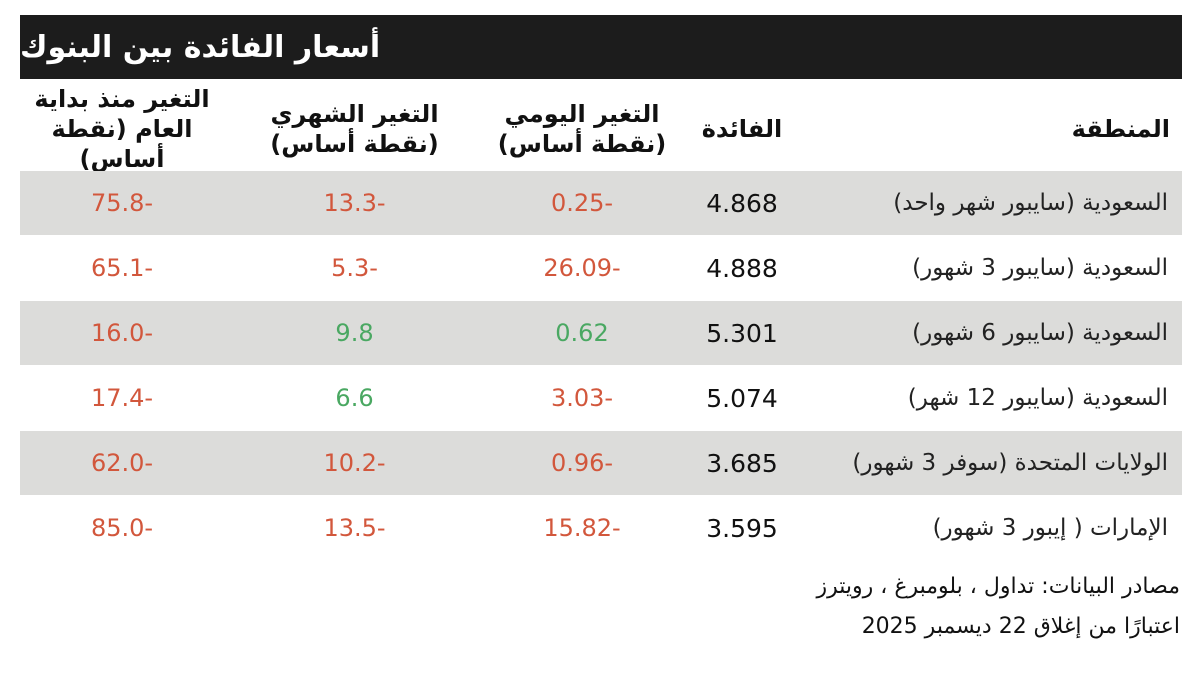 The image size is (1200, 691). Describe the element at coordinates (742, 333) in the screenshot. I see `cell-rate: 5.301` at that location.